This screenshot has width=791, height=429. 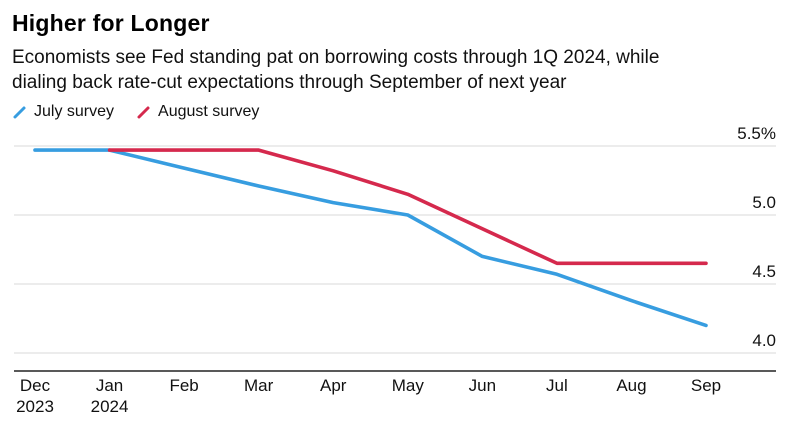 I want to click on legend-item-august-survey: August survey, so click(x=197, y=112).